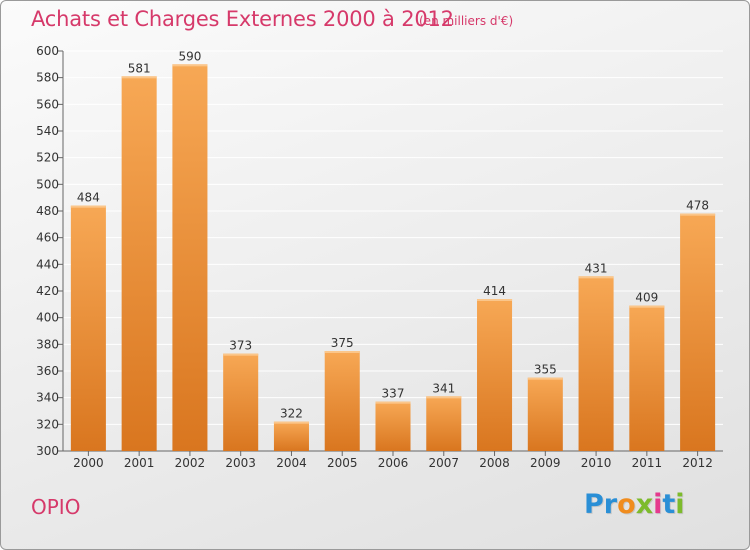 The height and width of the screenshot is (550, 750). I want to click on data-label-2005: 375, so click(342, 343).